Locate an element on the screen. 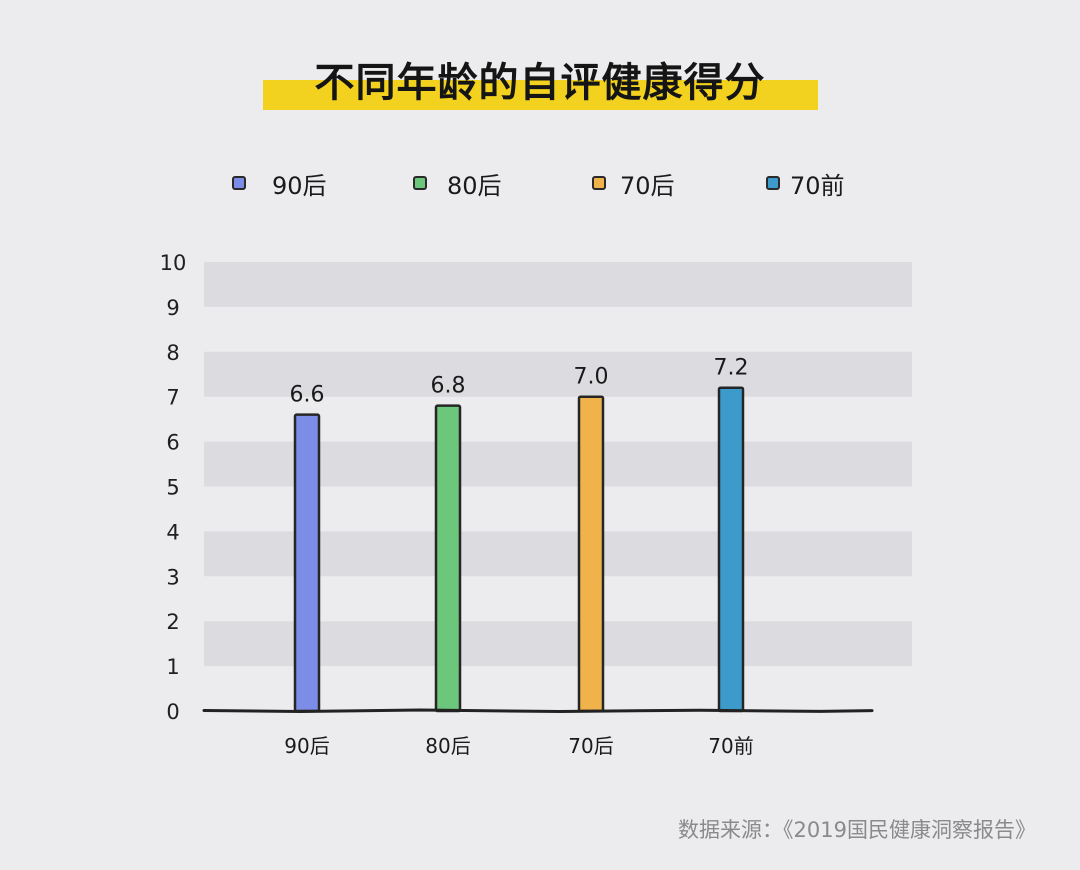 Image resolution: width=1080 pixels, height=870 pixels. title-highlight-bar is located at coordinates (540, 95).